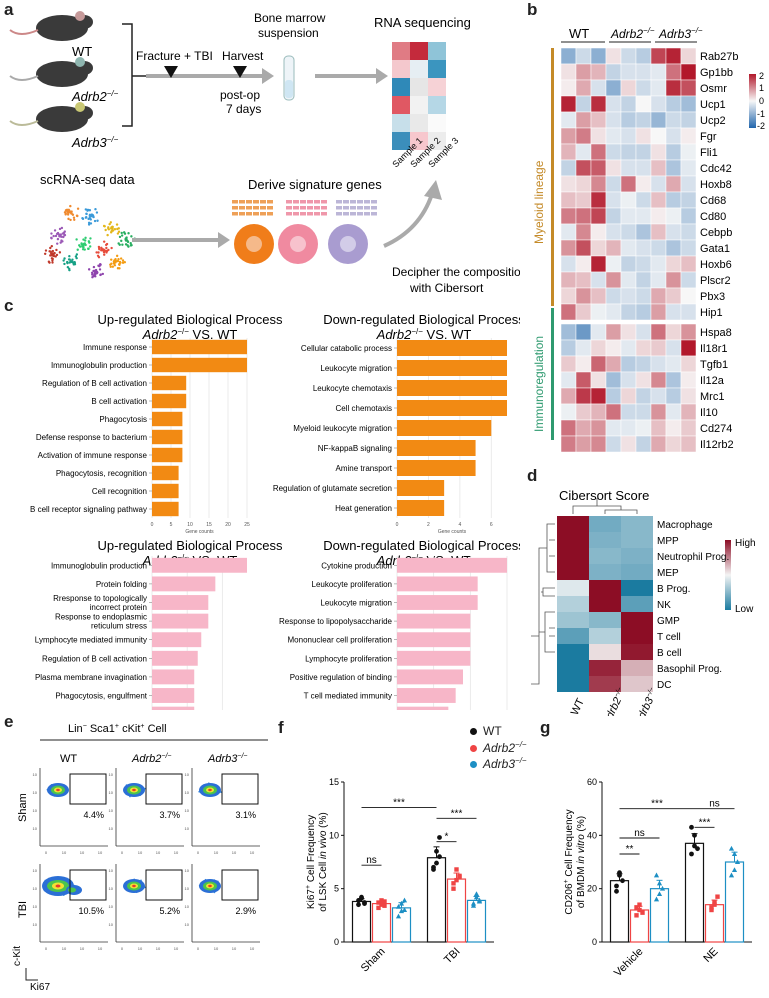 This screenshot has height=998, width=769. I want to click on y-axis-label-2: of LSK Cell in vivo (%), so click(323, 862).